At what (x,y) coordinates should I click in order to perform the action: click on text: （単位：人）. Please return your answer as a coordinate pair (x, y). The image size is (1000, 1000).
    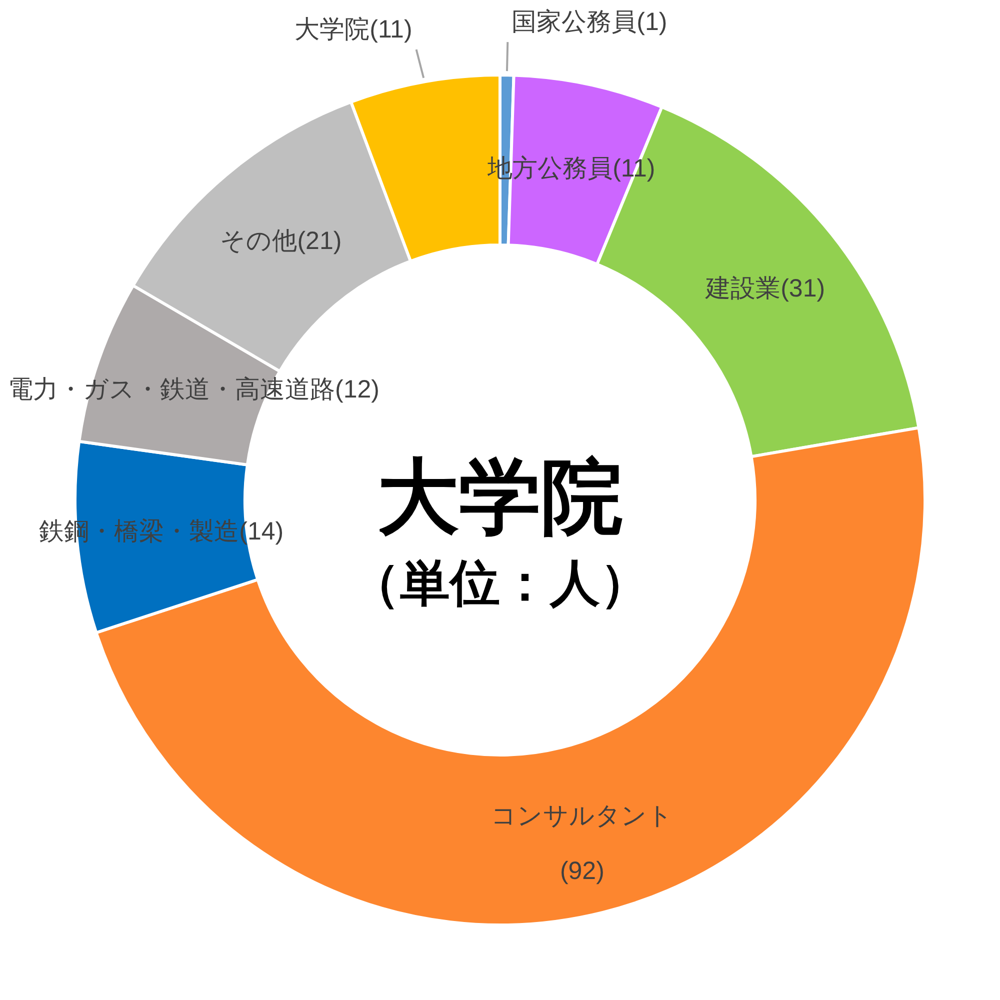
    Looking at the image, I should click on (500, 583).